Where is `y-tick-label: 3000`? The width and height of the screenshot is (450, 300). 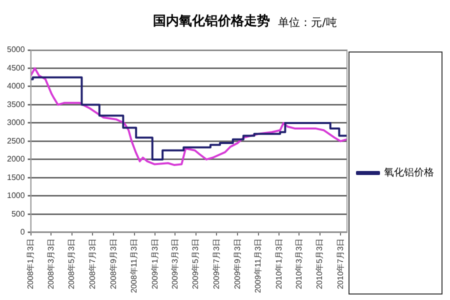
y-tick-label: 3000 is located at coordinates (16, 123).